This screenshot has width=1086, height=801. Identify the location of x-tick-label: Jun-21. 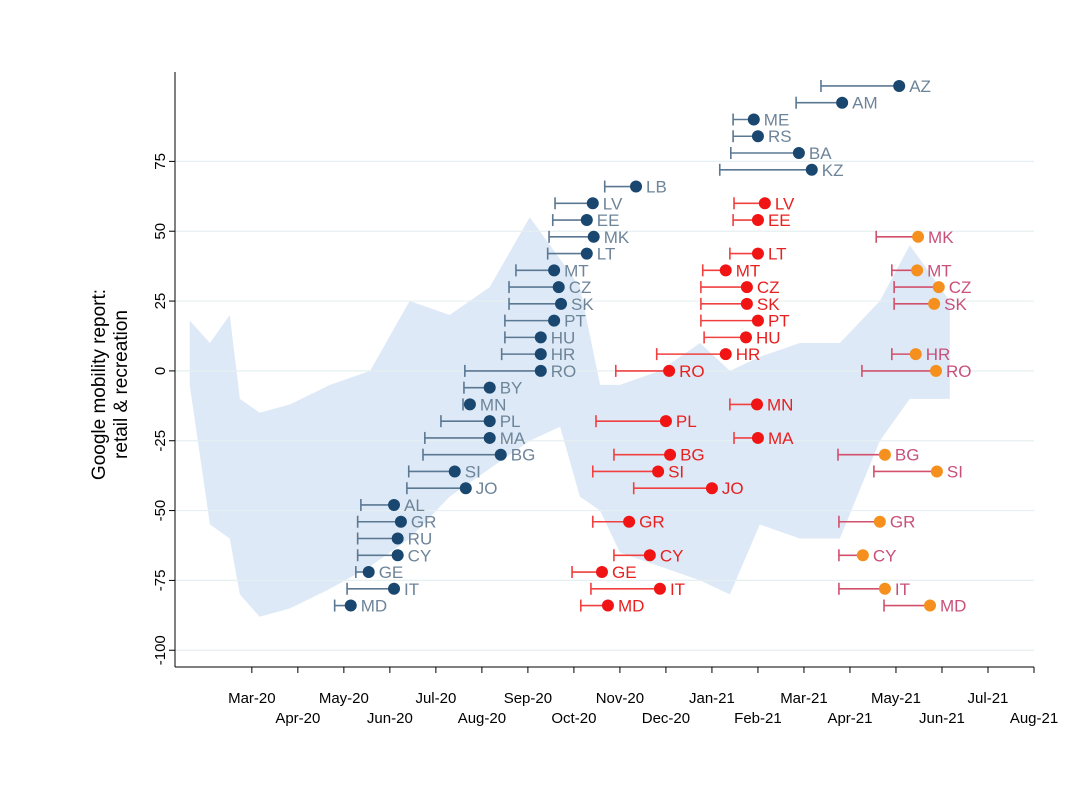
(942, 718).